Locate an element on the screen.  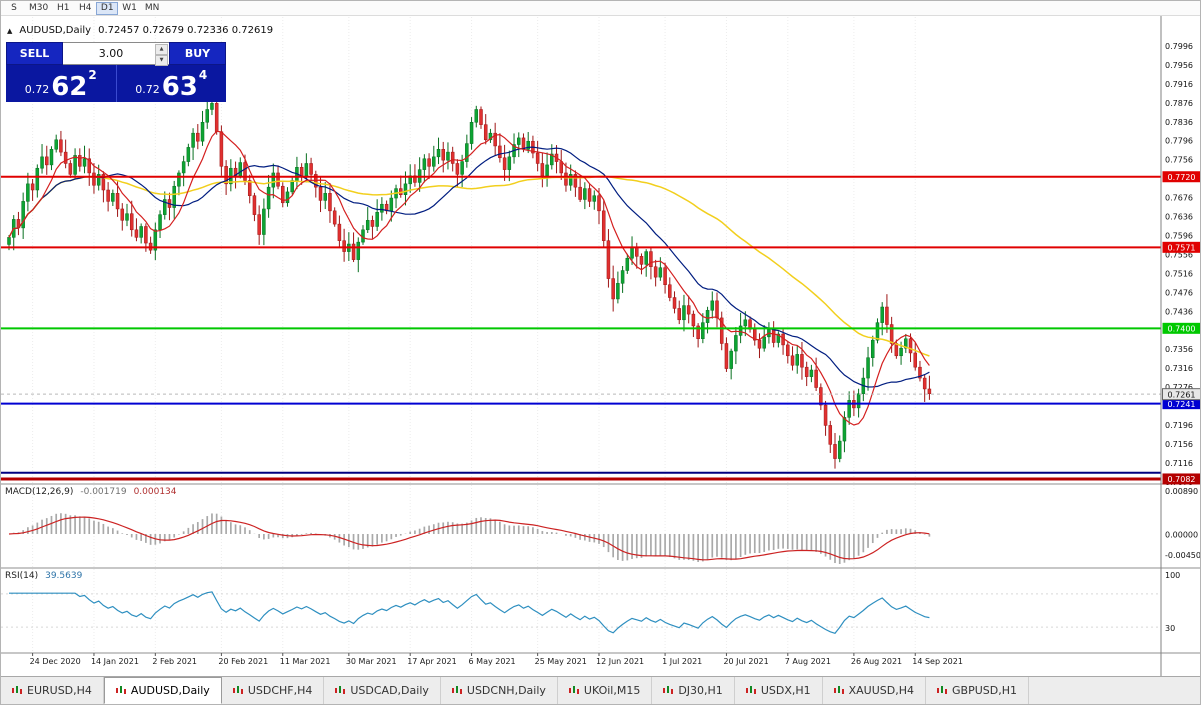
chart-tab-ukoil-m15: UKOil,M15 is located at coordinates (605, 690).